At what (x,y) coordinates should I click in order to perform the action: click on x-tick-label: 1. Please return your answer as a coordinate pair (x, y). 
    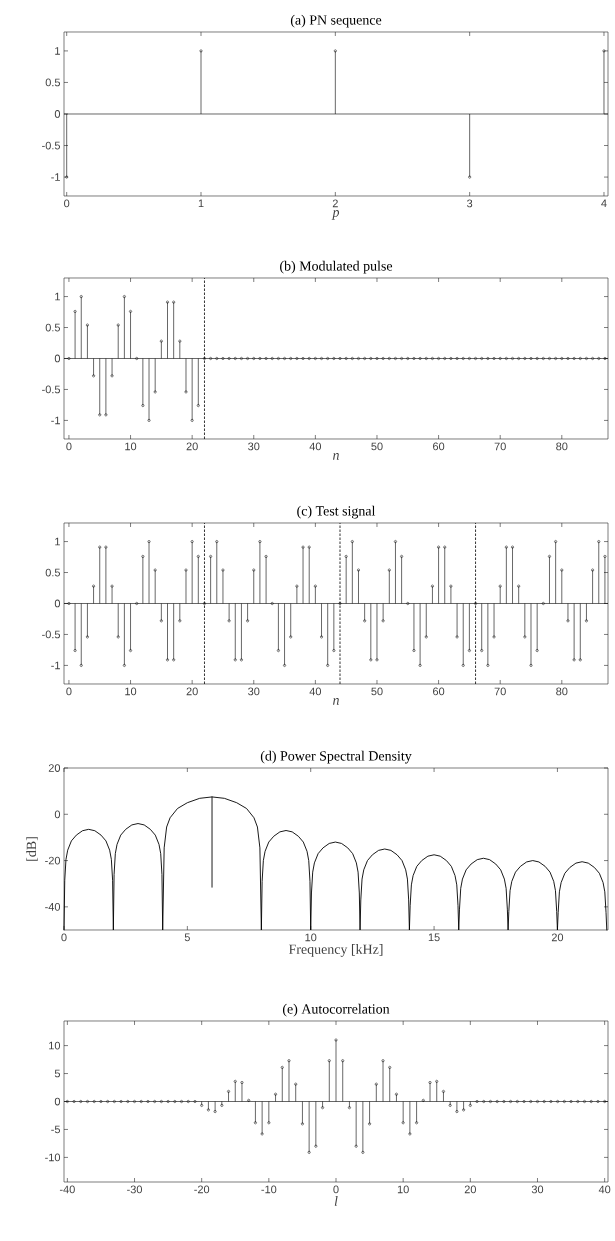
    Looking at the image, I should click on (201, 203).